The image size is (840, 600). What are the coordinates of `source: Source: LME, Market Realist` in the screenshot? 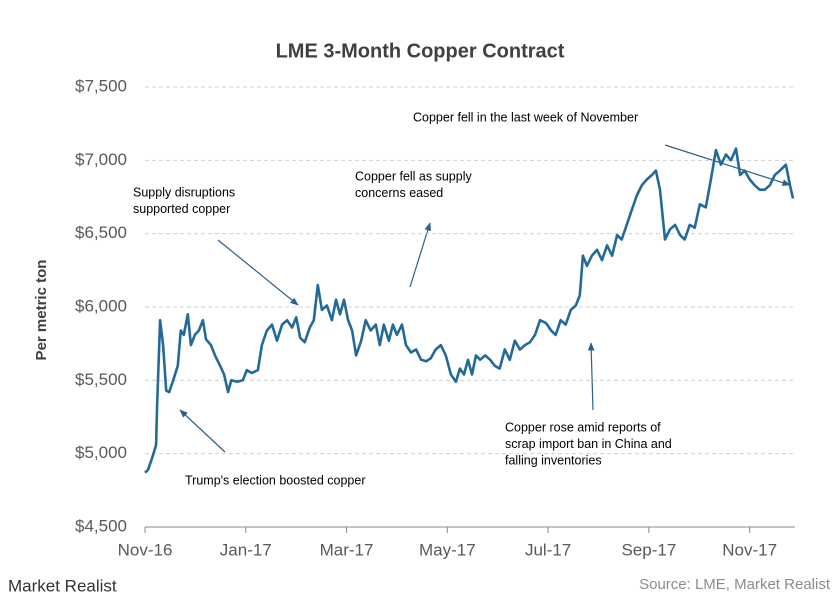 It's located at (735, 584).